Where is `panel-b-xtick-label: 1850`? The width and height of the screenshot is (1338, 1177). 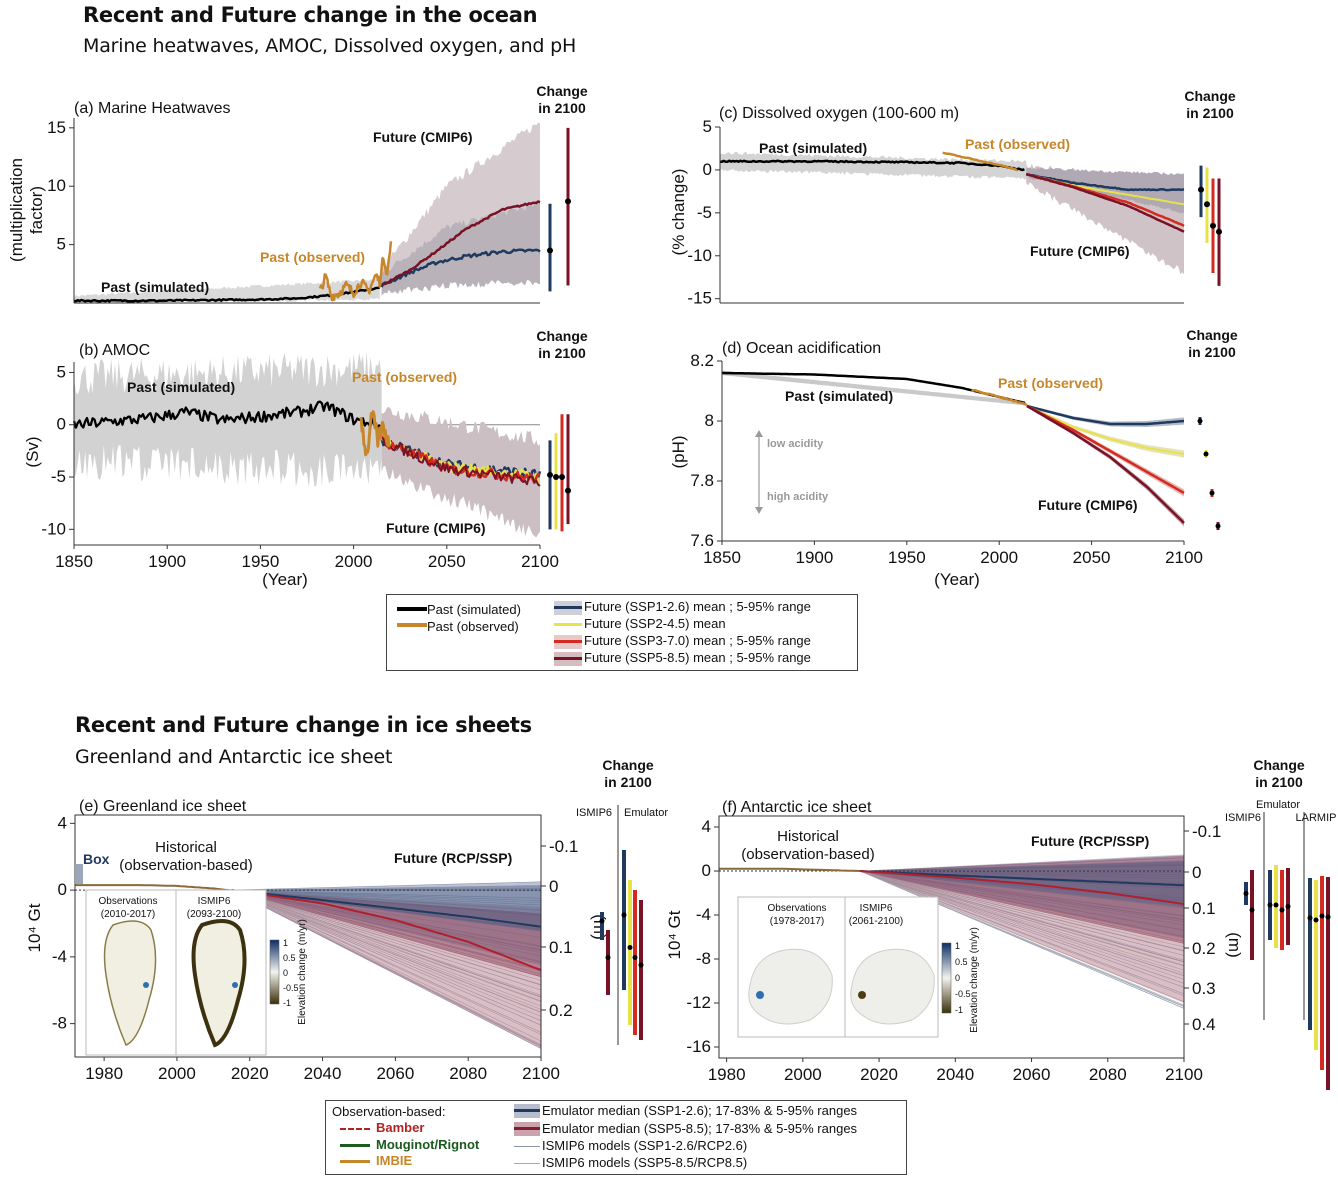
panel-b-xtick-label: 1850 is located at coordinates (74, 561).